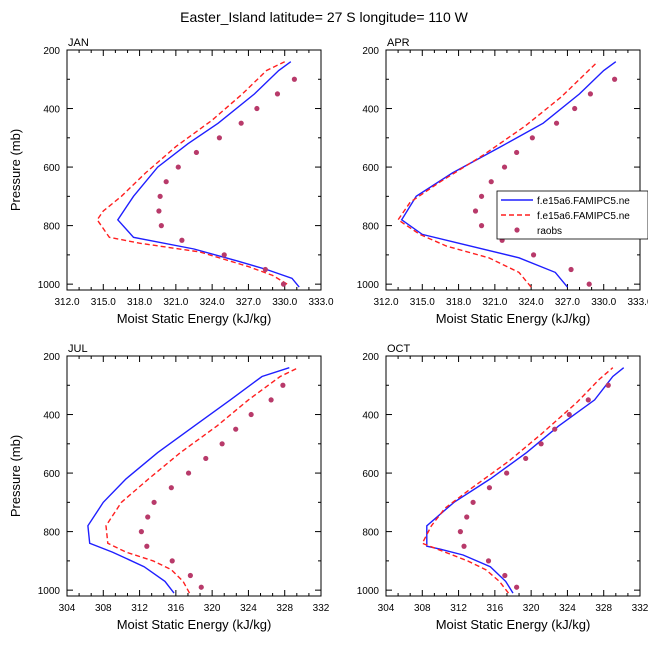 The height and width of the screenshot is (648, 648). I want to click on x-tick-label: 312, so click(139, 608).